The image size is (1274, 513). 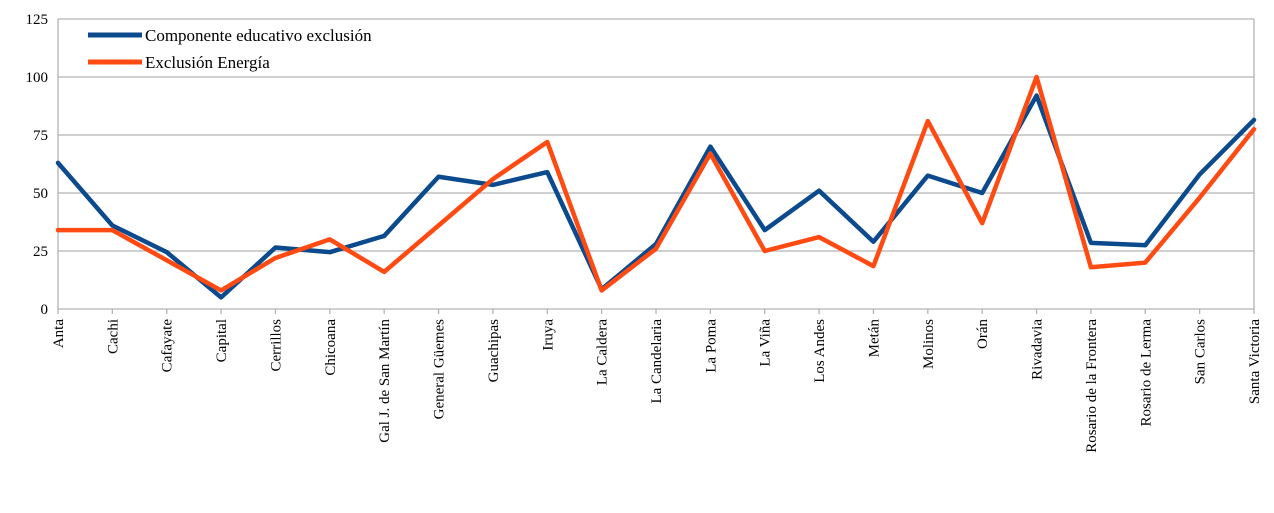 What do you see at coordinates (331, 347) in the screenshot?
I see `x-tick-label: Chicoana` at bounding box center [331, 347].